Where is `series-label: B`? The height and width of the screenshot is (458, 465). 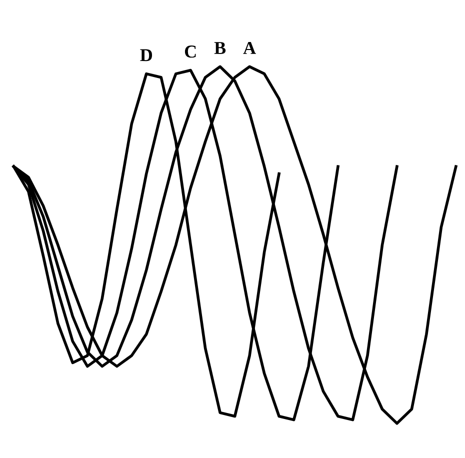
series-label: B is located at coordinates (220, 48).